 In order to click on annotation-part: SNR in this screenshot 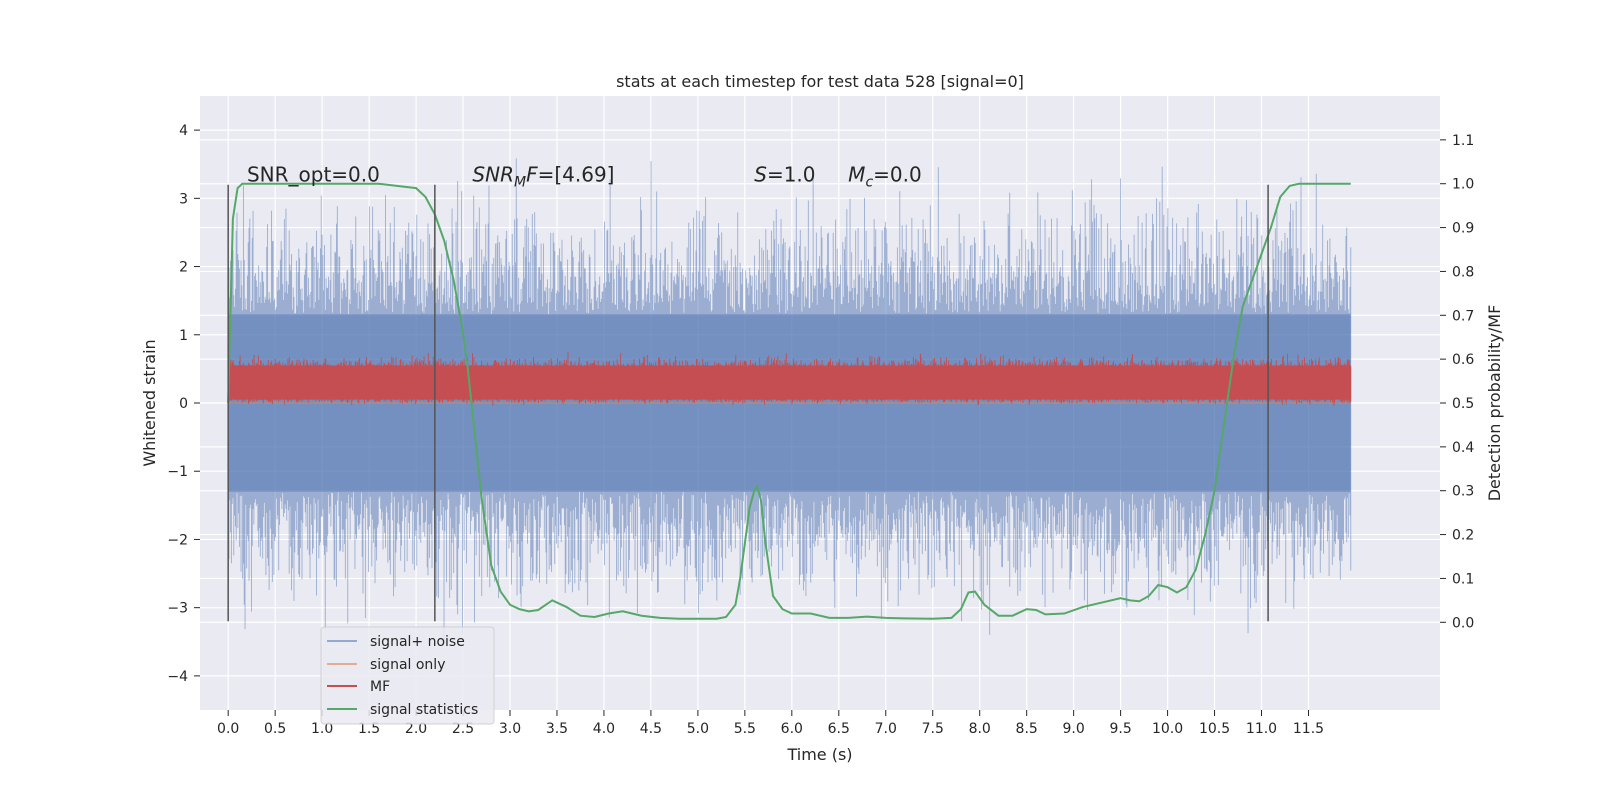, I will do `click(493, 174)`.